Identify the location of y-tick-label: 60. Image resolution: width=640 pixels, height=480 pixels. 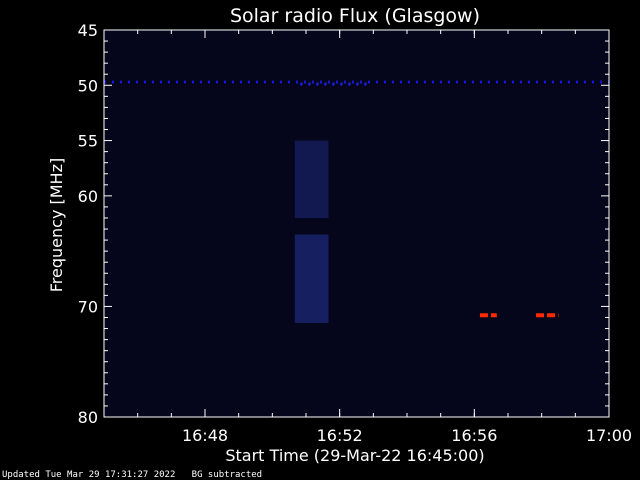
(88, 196).